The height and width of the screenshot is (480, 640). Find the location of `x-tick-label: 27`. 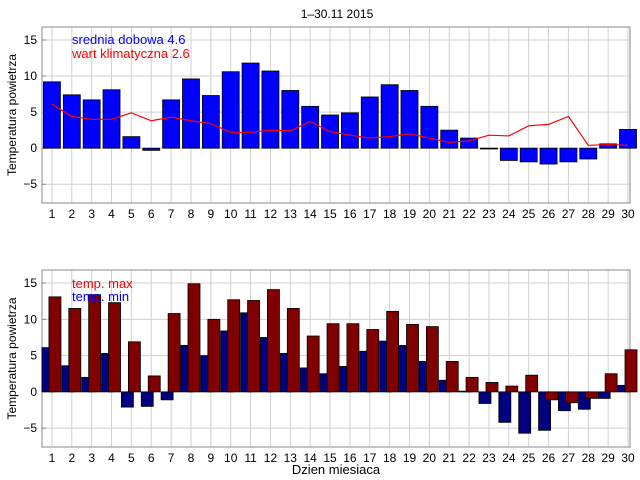

x-tick-label: 27 is located at coordinates (569, 458).